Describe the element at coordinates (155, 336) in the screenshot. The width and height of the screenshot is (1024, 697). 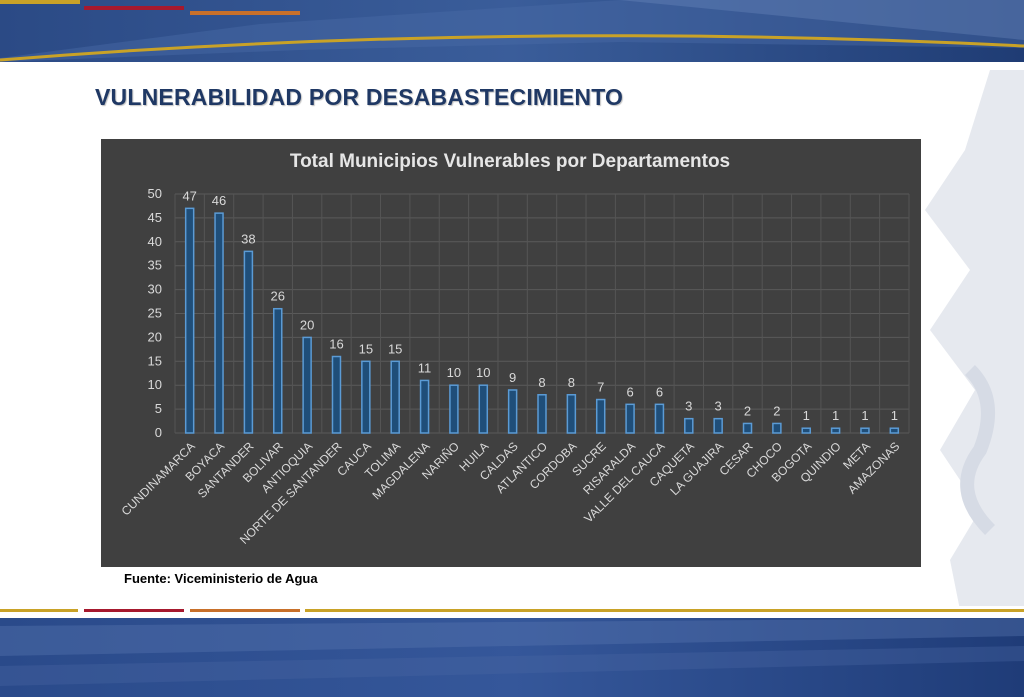
I see `y-tick-label: 20` at that location.